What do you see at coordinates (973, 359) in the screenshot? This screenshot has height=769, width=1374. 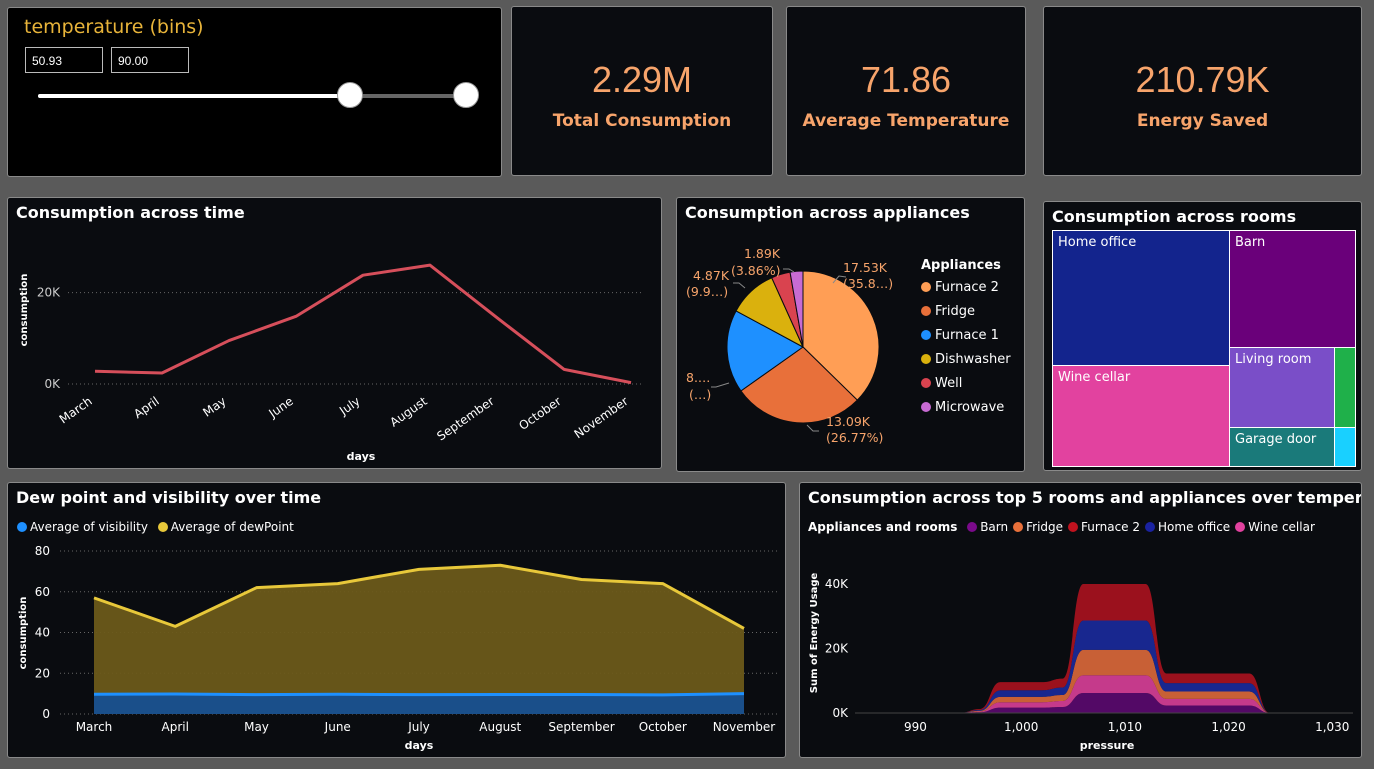 I see `legend-label: Dishwasher` at bounding box center [973, 359].